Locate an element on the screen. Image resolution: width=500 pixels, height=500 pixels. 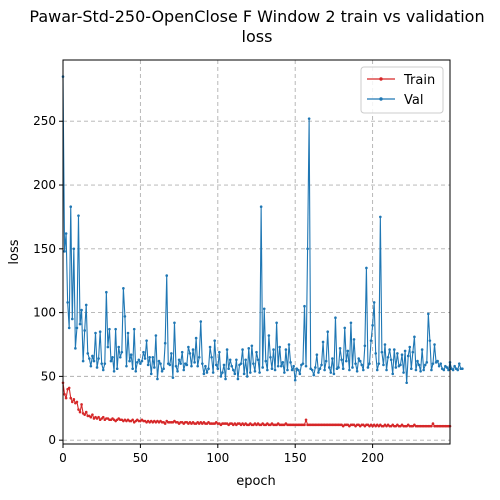
x-tick-label: 100 is located at coordinates (217, 458).